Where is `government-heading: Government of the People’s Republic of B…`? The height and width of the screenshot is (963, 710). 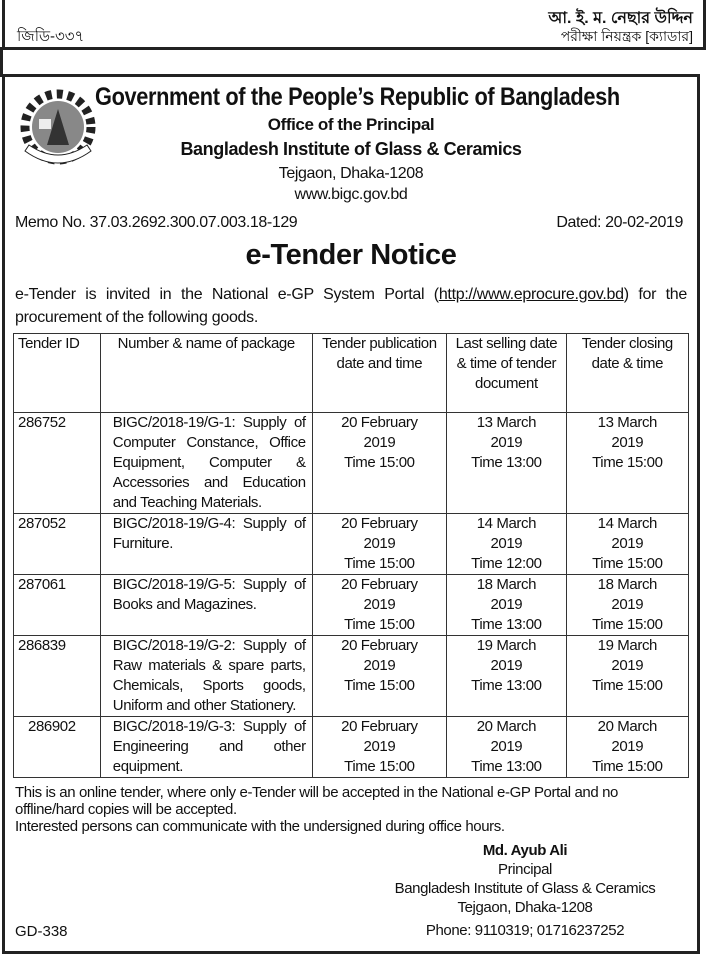
government-heading: Government of the People’s Republic of B… is located at coordinates (351, 97).